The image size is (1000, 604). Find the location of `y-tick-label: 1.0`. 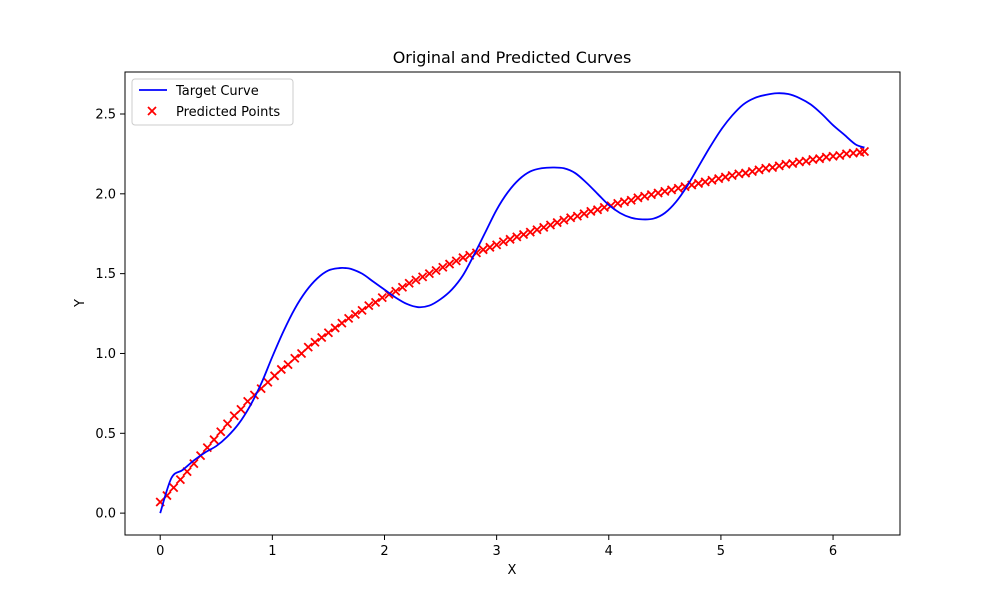

y-tick-label: 1.0 is located at coordinates (105, 354).